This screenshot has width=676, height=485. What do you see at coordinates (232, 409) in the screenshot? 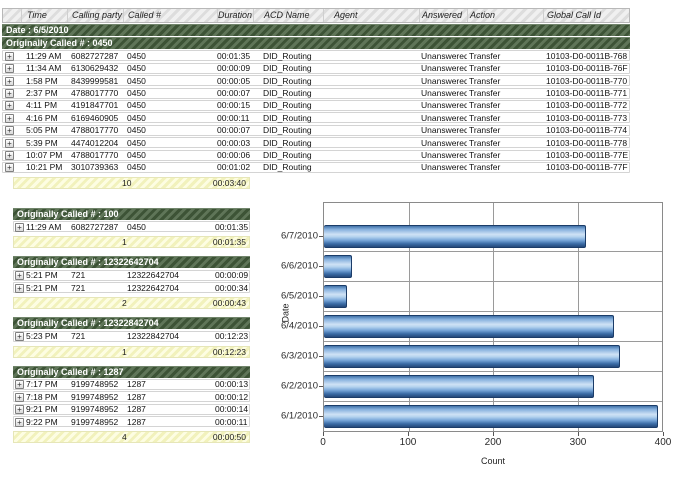
I see `cell-duration: 00:00:14` at bounding box center [232, 409].